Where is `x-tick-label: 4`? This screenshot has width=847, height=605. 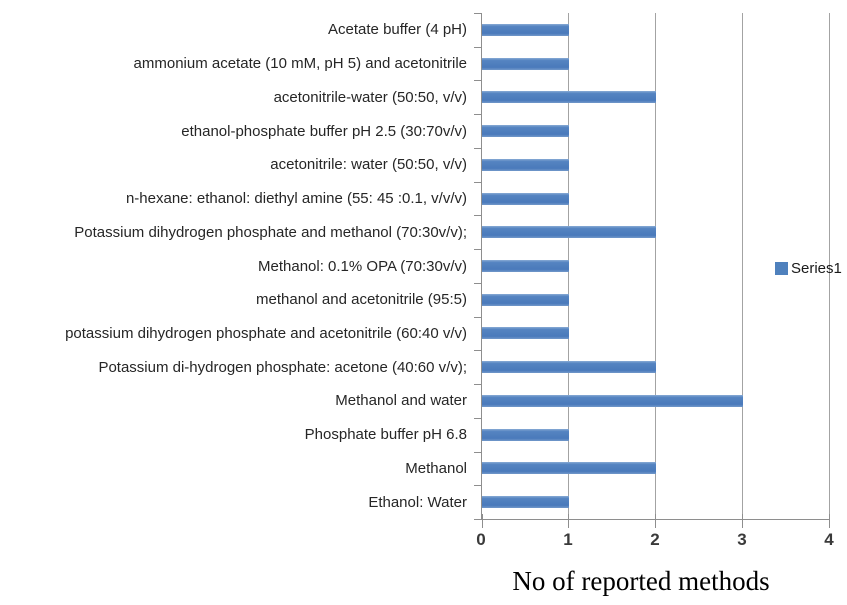
x-tick-label: 4 is located at coordinates (829, 539).